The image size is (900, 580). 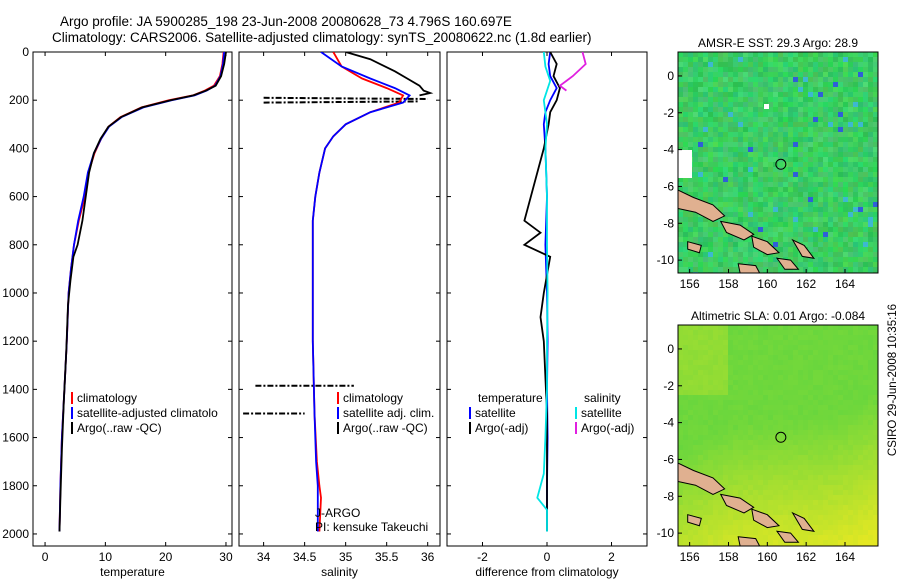 What do you see at coordinates (428, 557) in the screenshot?
I see `x-tick-label: 36` at bounding box center [428, 557].